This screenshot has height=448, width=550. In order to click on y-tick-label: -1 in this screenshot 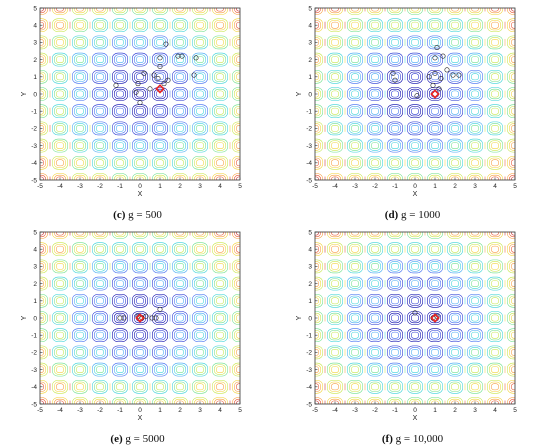, I will do `click(309, 112)`.